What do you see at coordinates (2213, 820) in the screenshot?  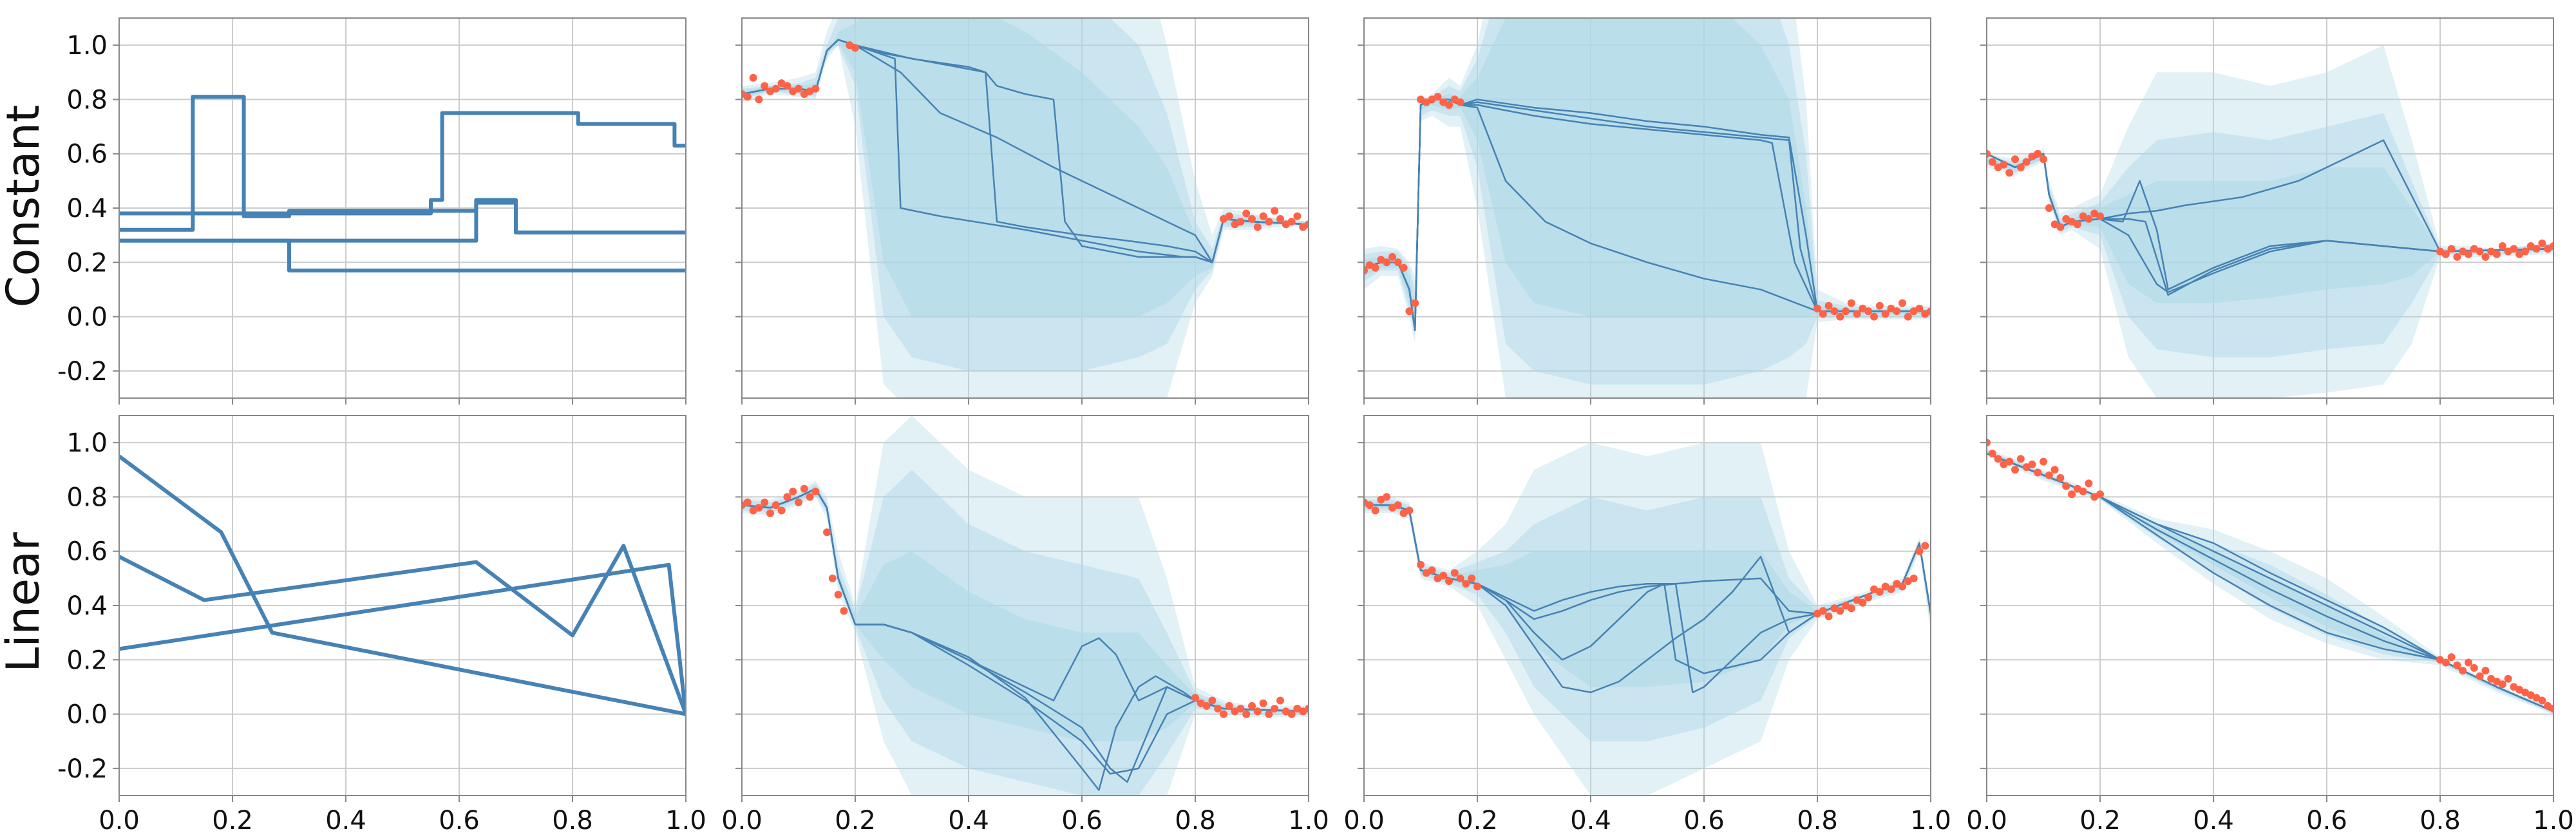 I see `x-tick-label: 0.4` at bounding box center [2213, 820].